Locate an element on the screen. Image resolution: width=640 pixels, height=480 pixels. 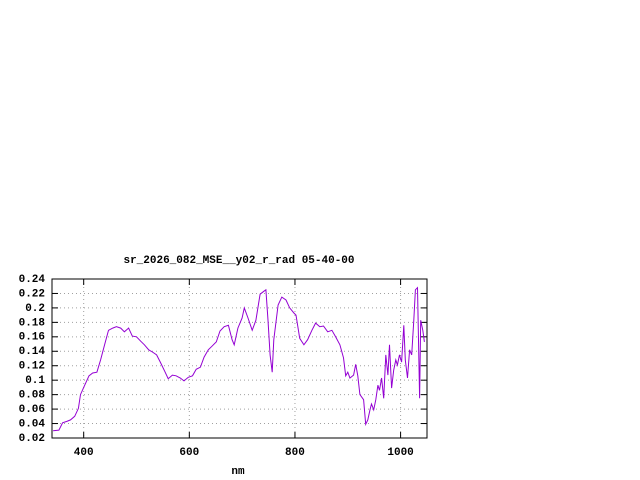
y-tick-label: 0.12 is located at coordinates (32, 367).